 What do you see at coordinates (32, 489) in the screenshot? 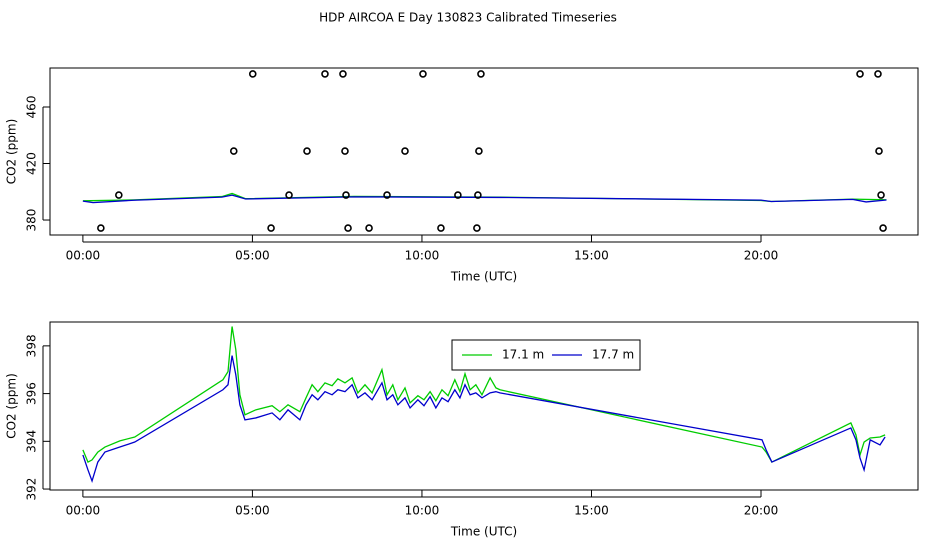
I see `y-tick-label: 392` at bounding box center [32, 489].